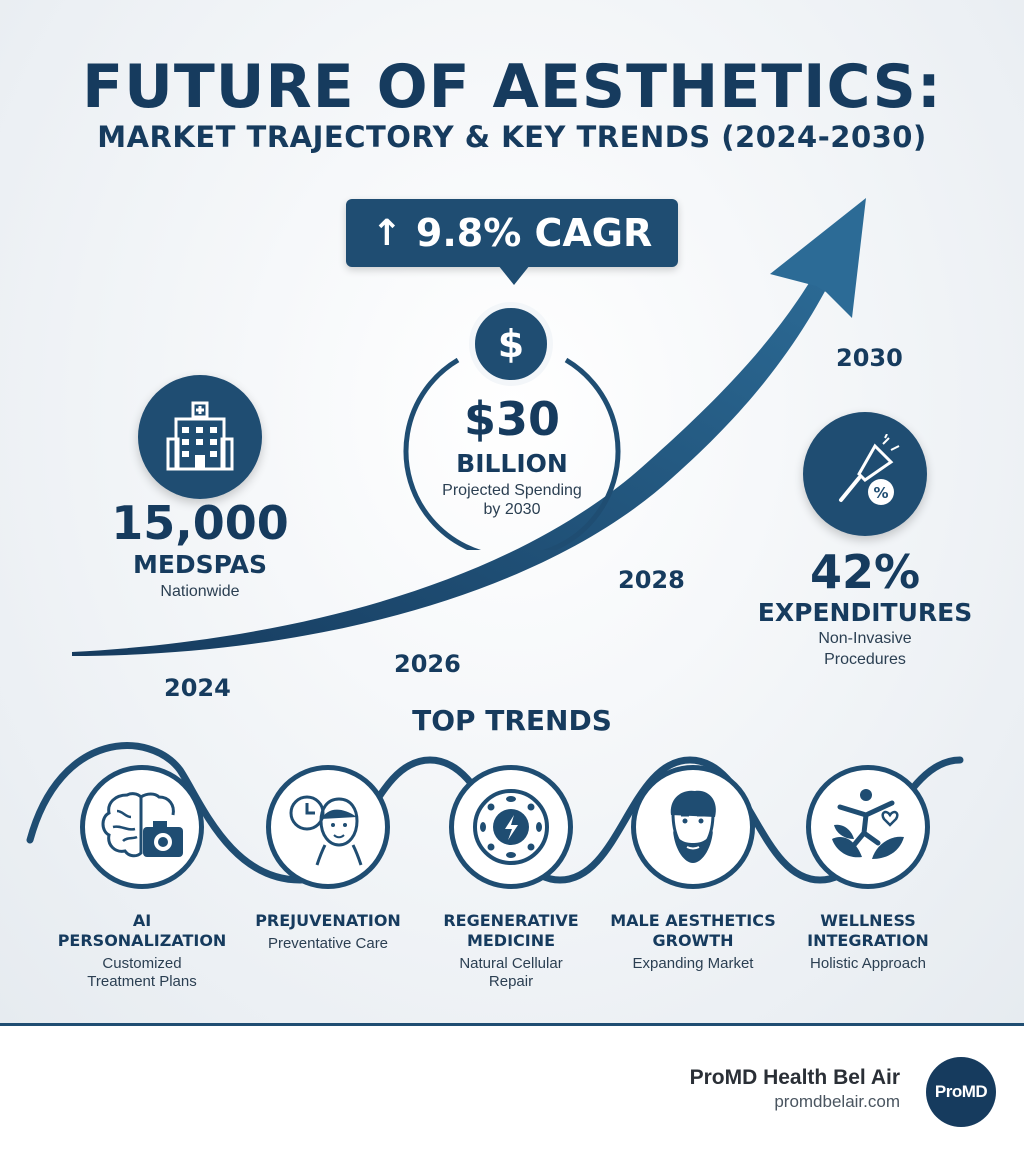 The width and height of the screenshot is (1024, 1154). Describe the element at coordinates (142, 827) in the screenshot. I see `brain-camera-icon` at that location.